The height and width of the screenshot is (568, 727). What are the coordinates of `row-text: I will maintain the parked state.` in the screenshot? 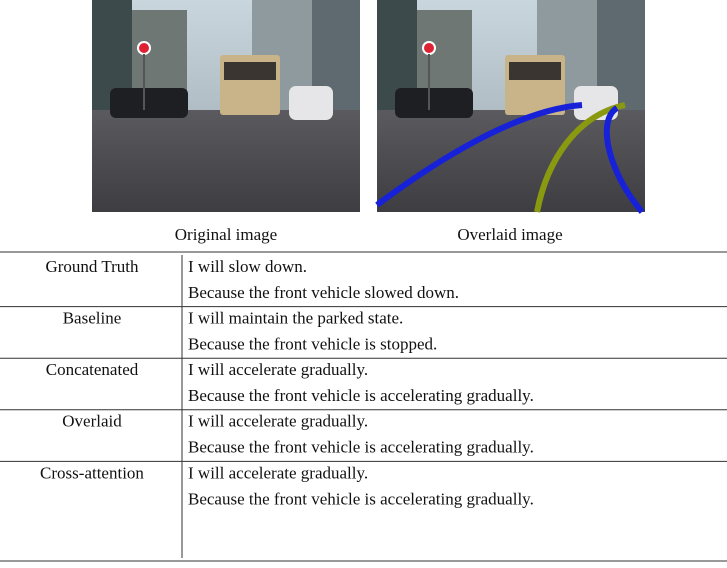 It's located at (295, 318).